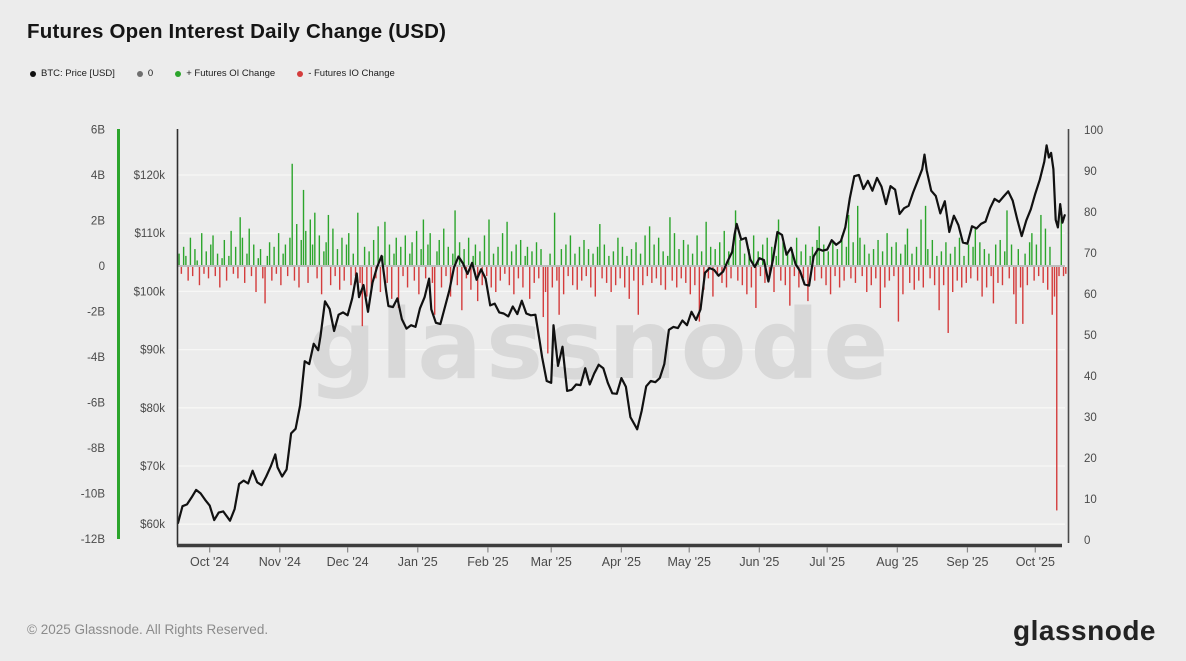 This screenshot has height=661, width=1186. Describe the element at coordinates (237, 31) in the screenshot. I see `page-title: Futures Open Interest Daily Change (USD)` at that location.